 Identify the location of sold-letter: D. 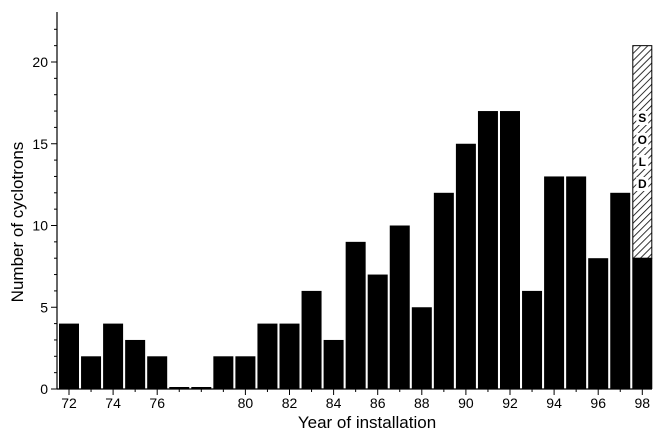
(642, 184).